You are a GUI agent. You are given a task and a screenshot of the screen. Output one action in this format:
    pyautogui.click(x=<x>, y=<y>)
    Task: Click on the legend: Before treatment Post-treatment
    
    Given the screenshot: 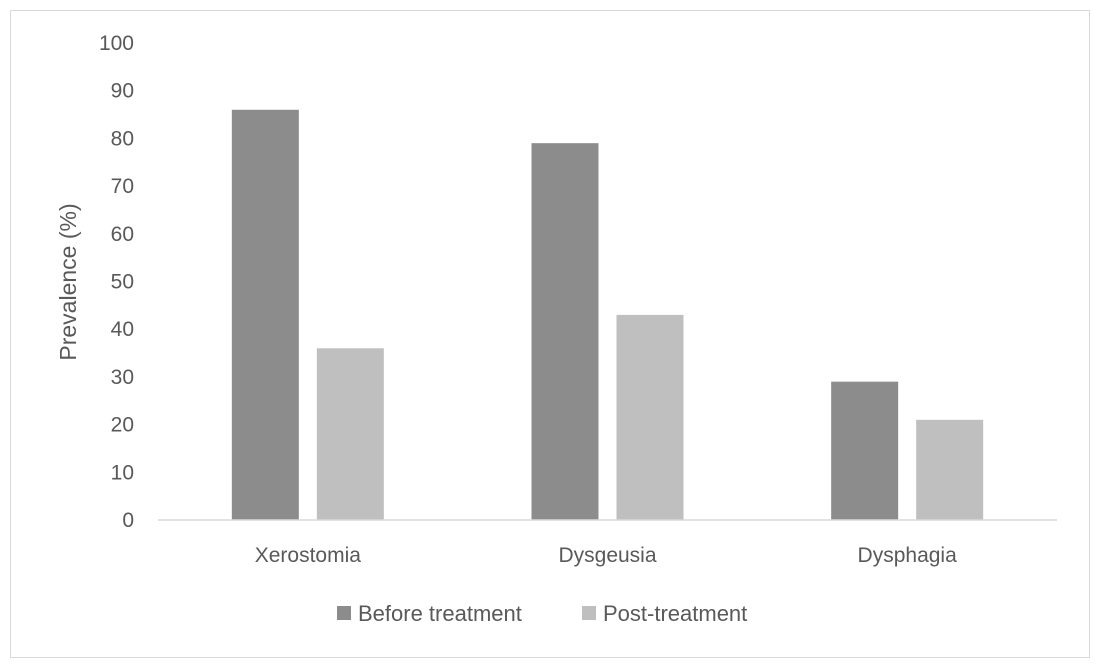 What is the action you would take?
    pyautogui.click(x=542, y=613)
    